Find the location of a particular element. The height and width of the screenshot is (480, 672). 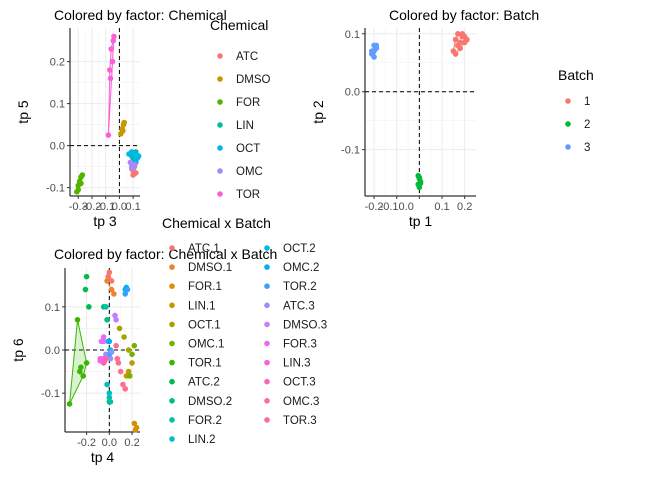

legend-key-FOR.3 is located at coordinates (267, 343).